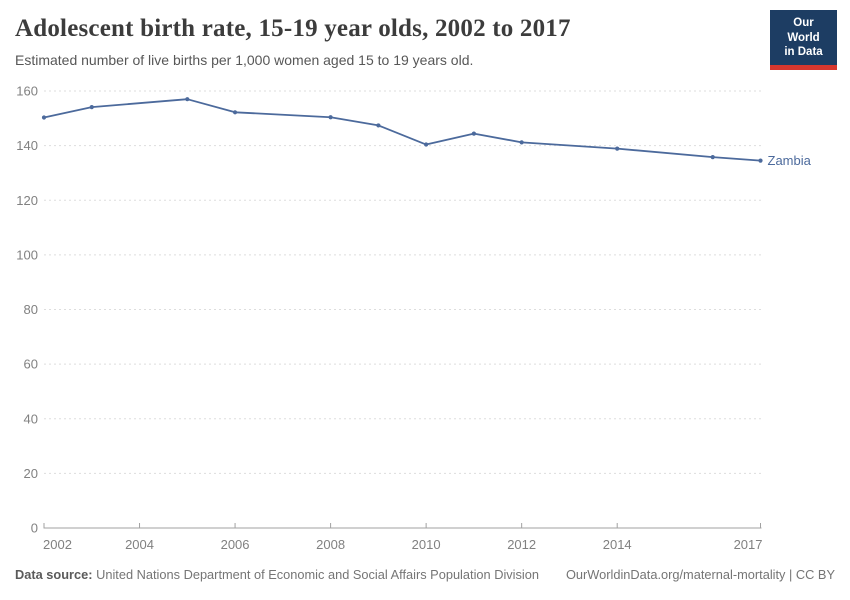 This screenshot has width=850, height=600. Describe the element at coordinates (27, 254) in the screenshot. I see `y-tick-label-100: 100` at that location.